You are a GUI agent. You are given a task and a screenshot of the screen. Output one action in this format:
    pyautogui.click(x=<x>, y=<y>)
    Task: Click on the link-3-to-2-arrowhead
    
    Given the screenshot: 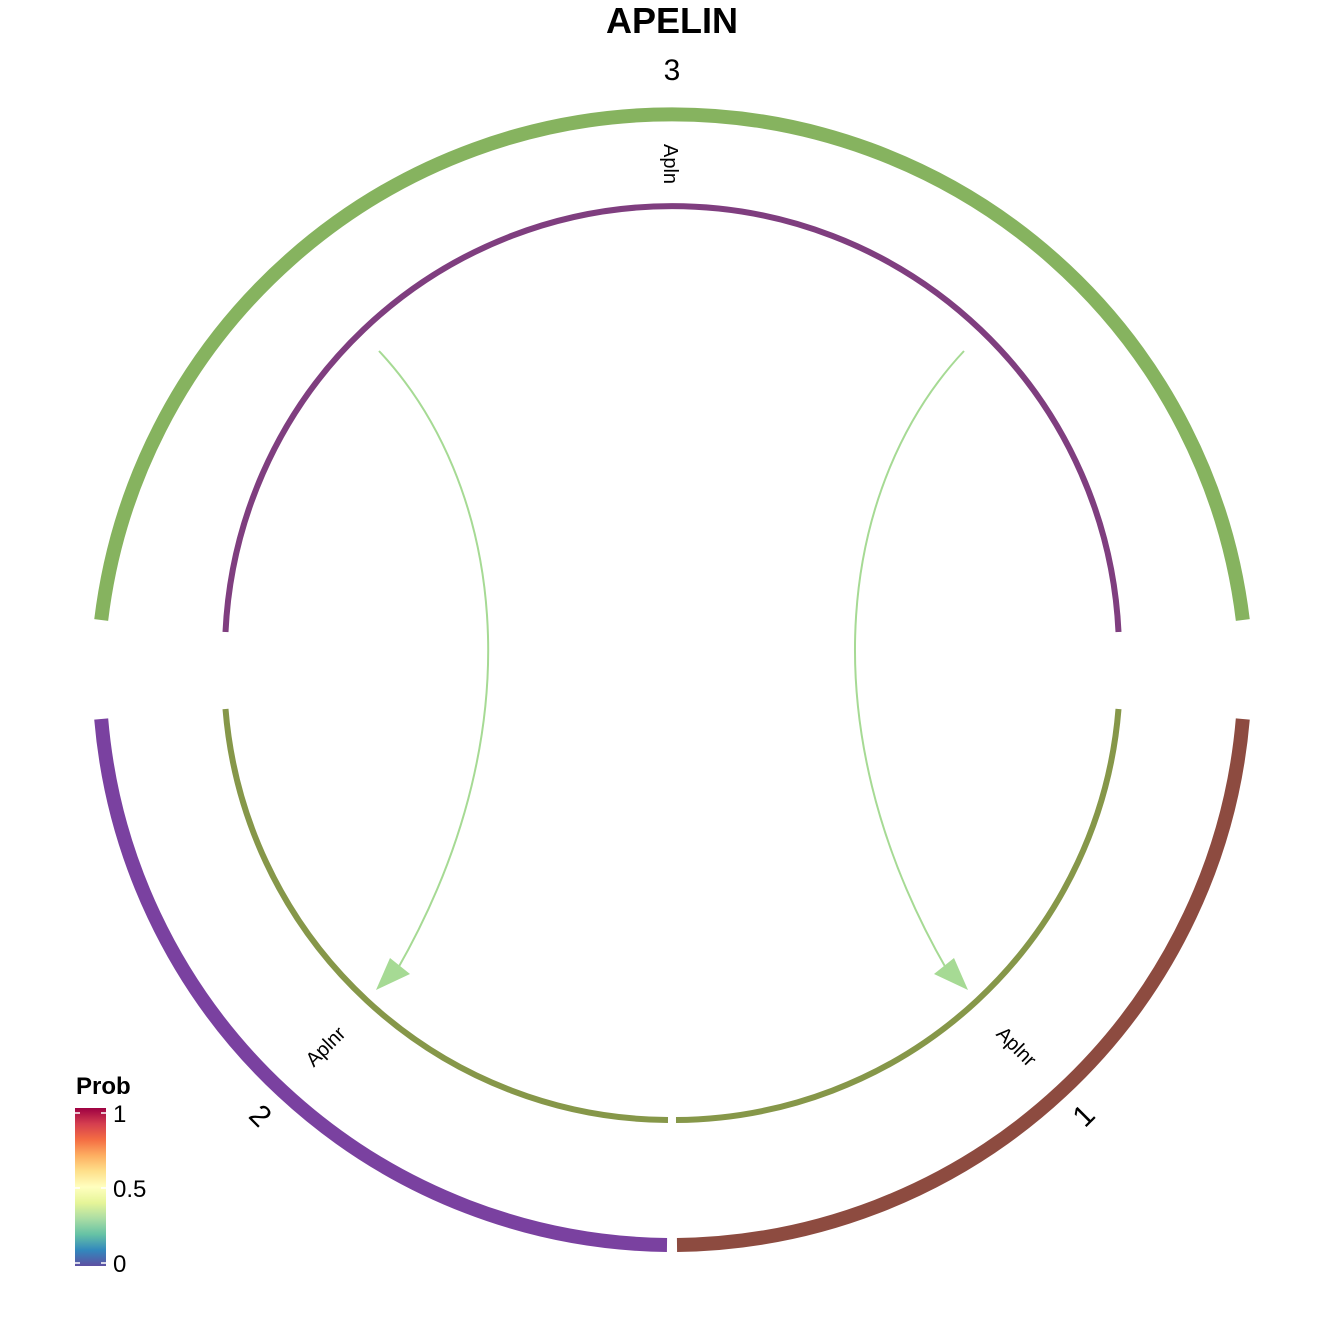 What is the action you would take?
    pyautogui.click(x=393, y=974)
    